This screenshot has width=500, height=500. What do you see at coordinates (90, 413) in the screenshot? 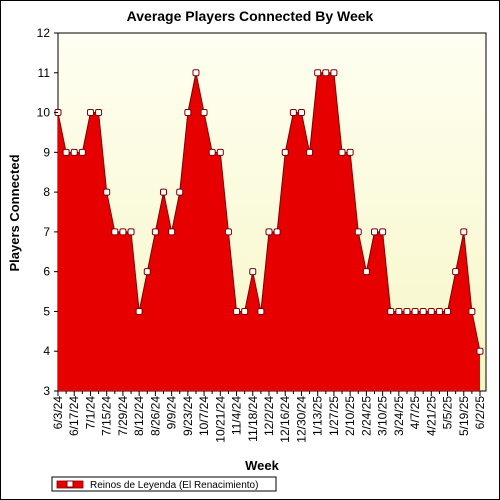
I see `x-tick-label: 7/1/24` at bounding box center [90, 413].